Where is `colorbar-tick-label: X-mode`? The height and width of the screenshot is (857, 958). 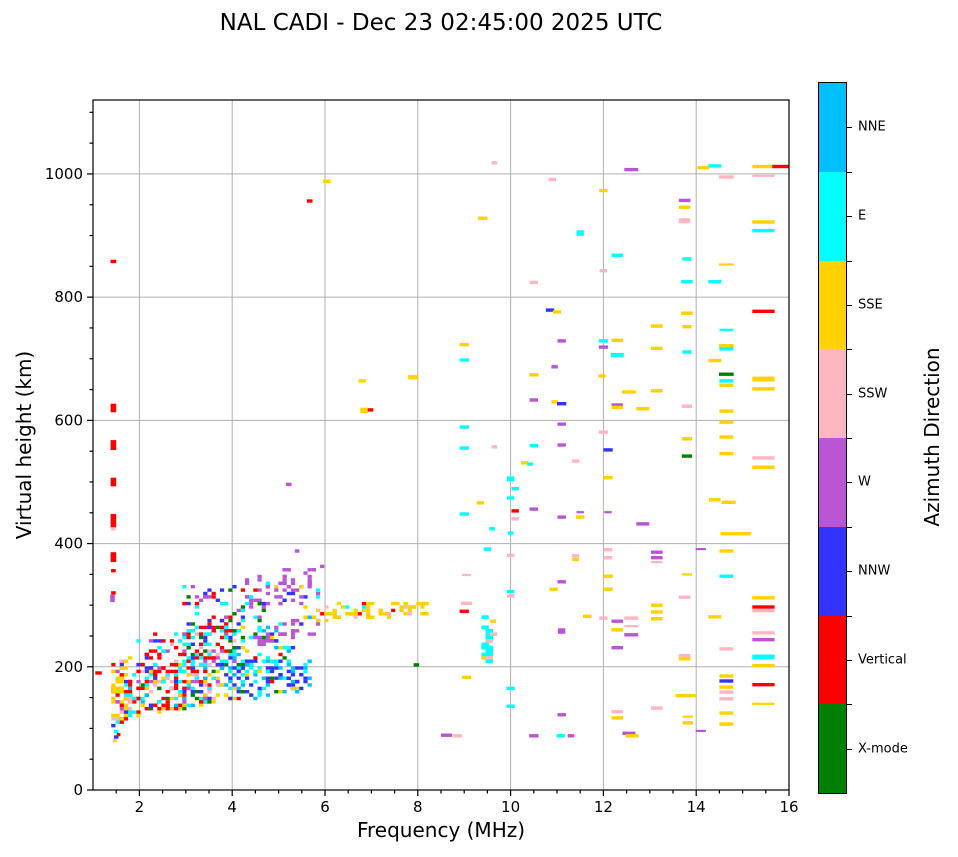
colorbar-tick-label: X-mode is located at coordinates (883, 749).